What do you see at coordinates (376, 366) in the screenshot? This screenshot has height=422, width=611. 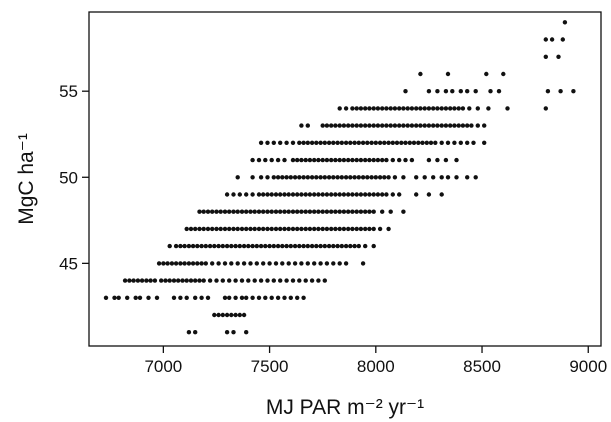 I see `x-tick-label: 8000` at bounding box center [376, 366].